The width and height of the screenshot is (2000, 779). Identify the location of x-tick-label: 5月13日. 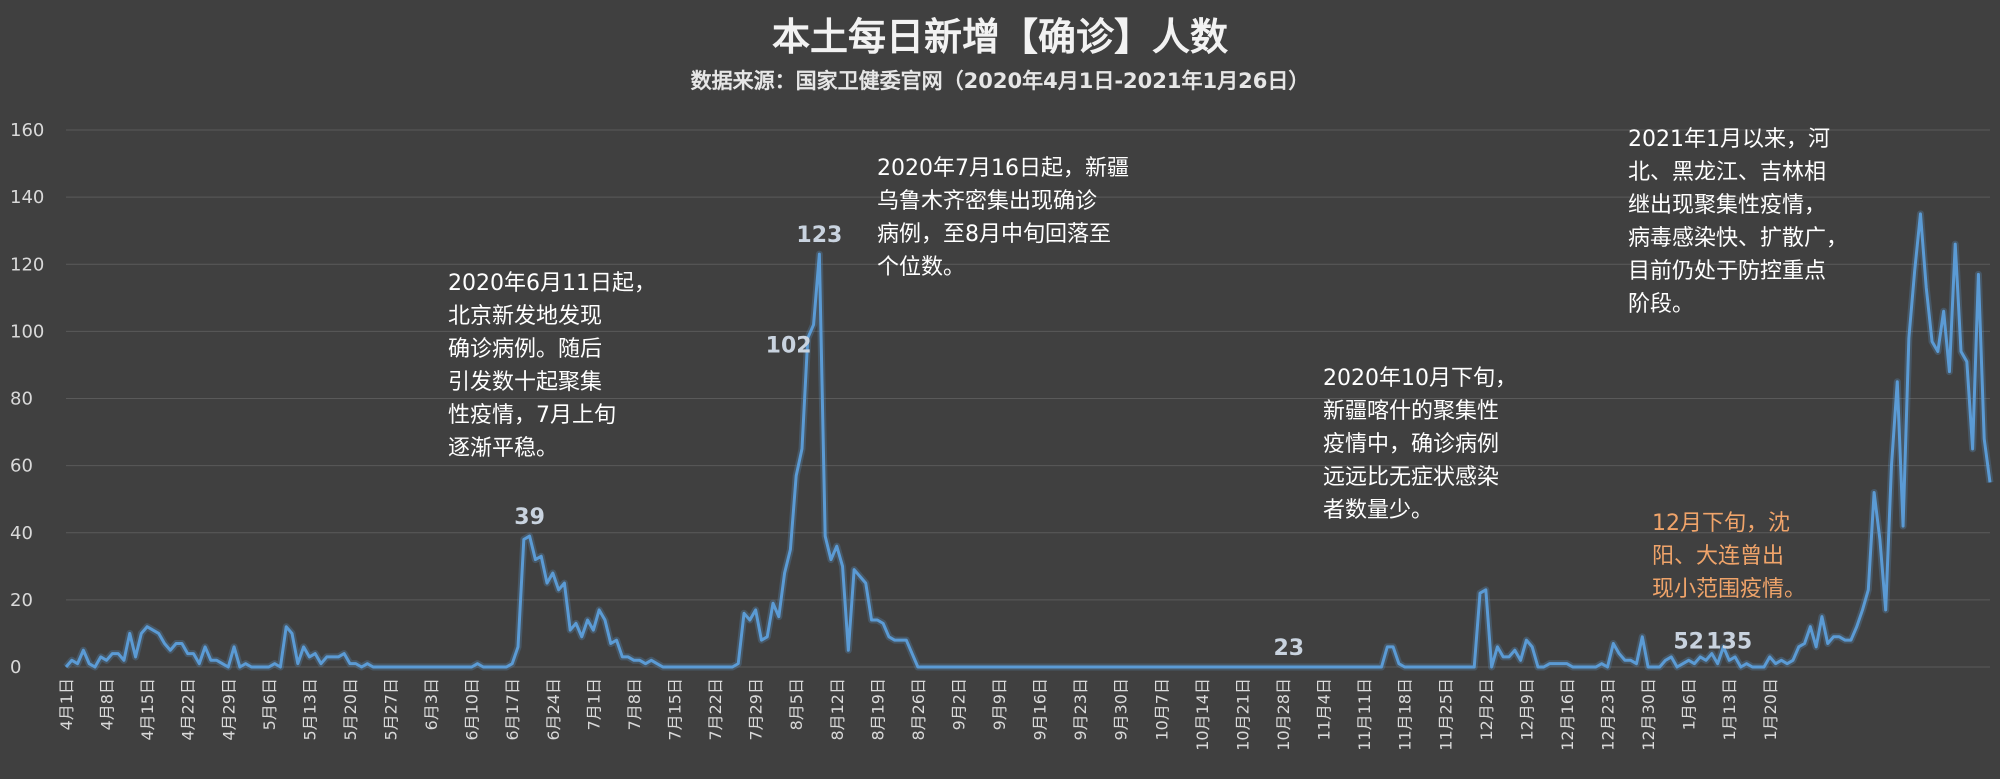
(309, 709).